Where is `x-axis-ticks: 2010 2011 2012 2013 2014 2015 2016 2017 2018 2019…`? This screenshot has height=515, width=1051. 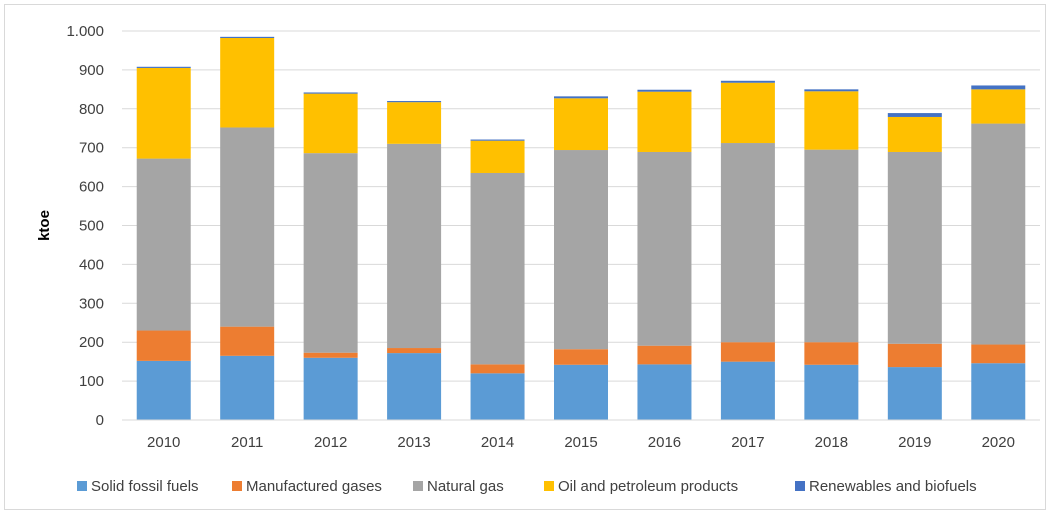
x-axis-ticks: 2010 2011 2012 2013 2014 2015 2016 2017 2018 2019… is located at coordinates (581, 442).